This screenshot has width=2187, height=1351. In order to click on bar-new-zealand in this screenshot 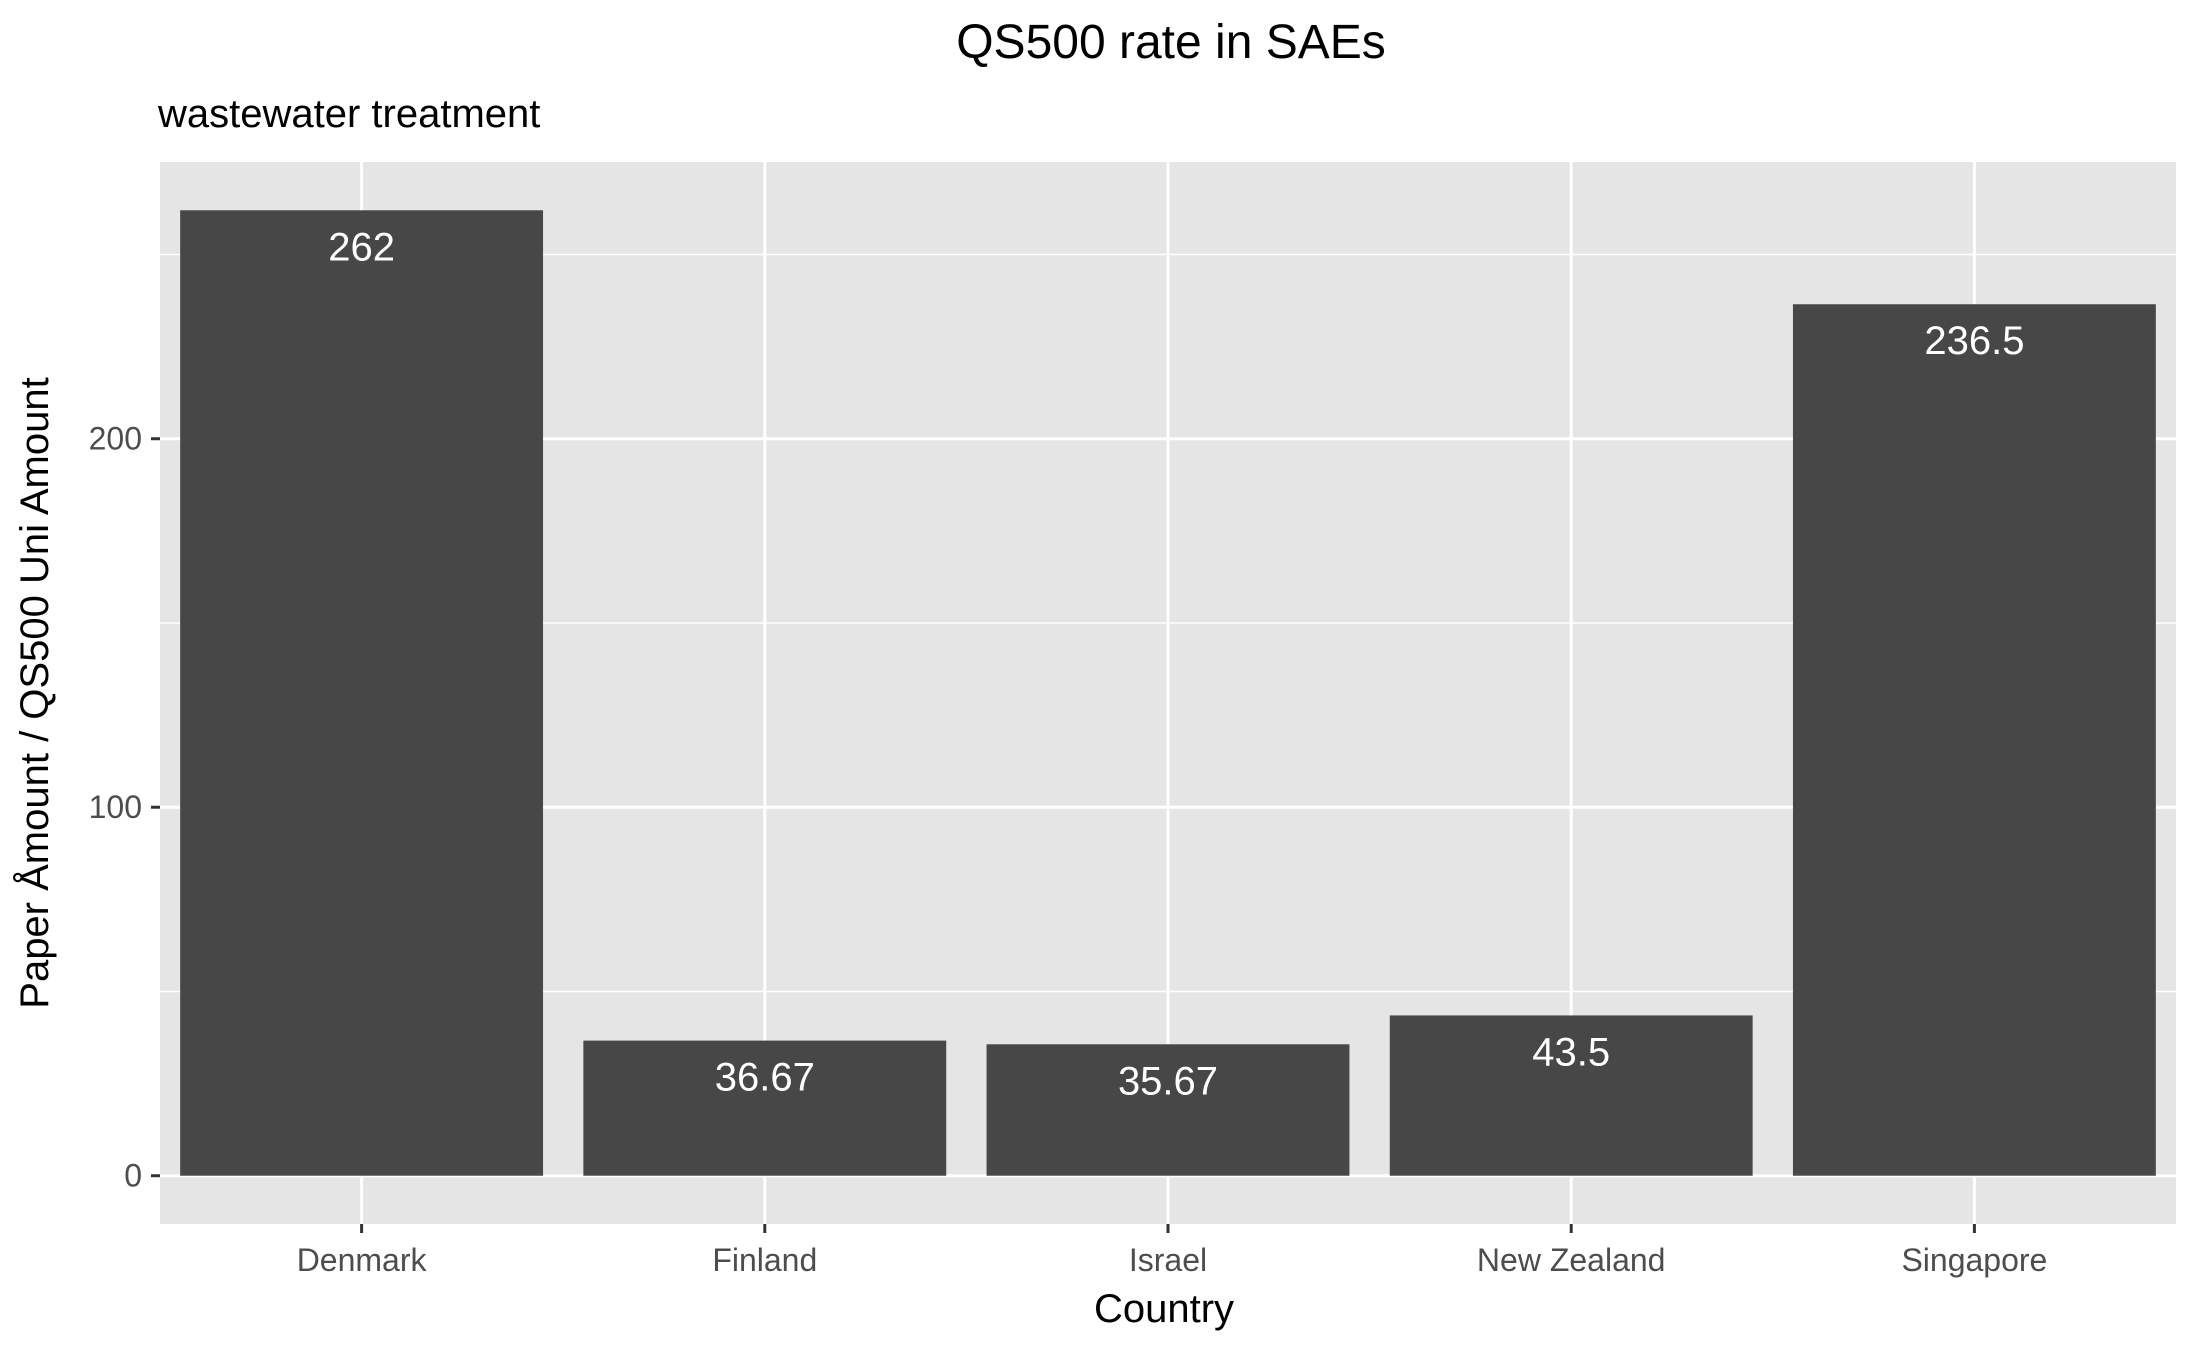, I will do `click(1571, 1095)`.